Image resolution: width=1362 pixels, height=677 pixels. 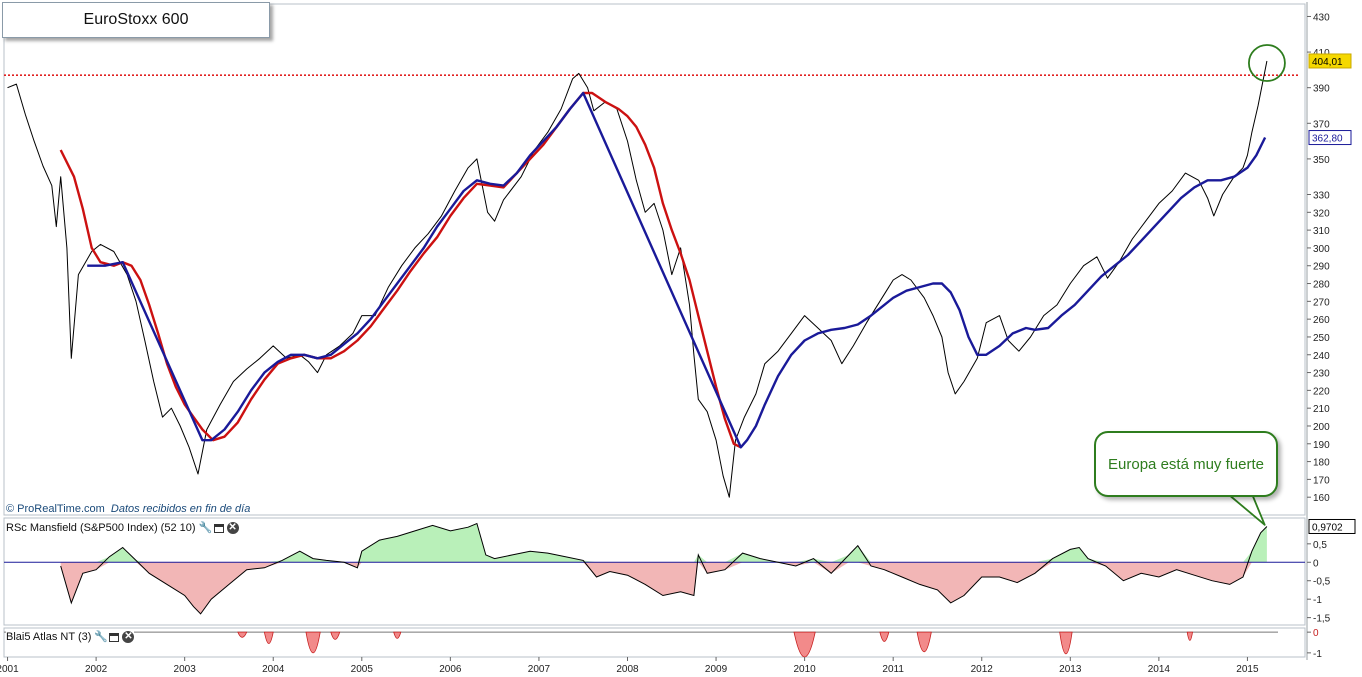 I want to click on y-tick-label: 260, so click(x=1321, y=320).